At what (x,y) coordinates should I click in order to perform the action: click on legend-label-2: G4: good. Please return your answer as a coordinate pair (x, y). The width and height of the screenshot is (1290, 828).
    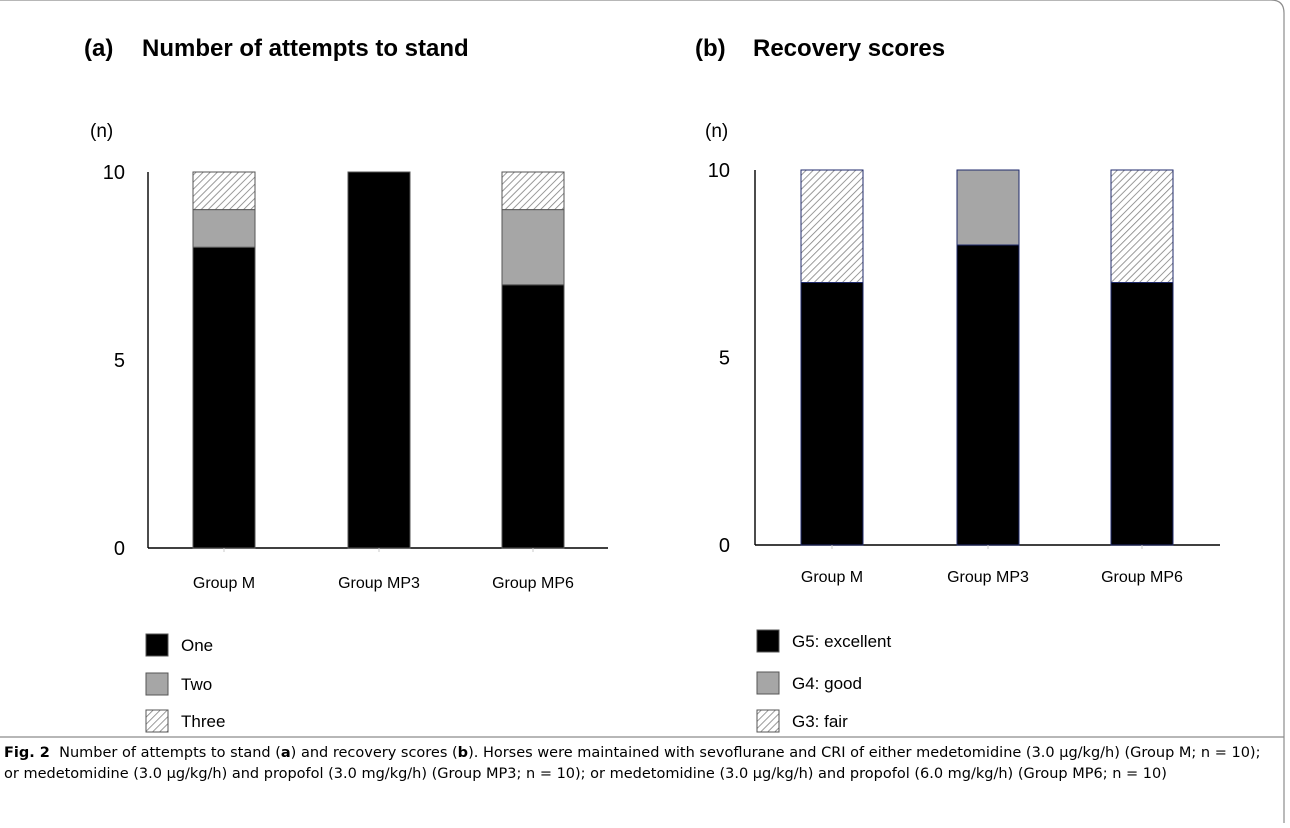
    Looking at the image, I should click on (827, 683).